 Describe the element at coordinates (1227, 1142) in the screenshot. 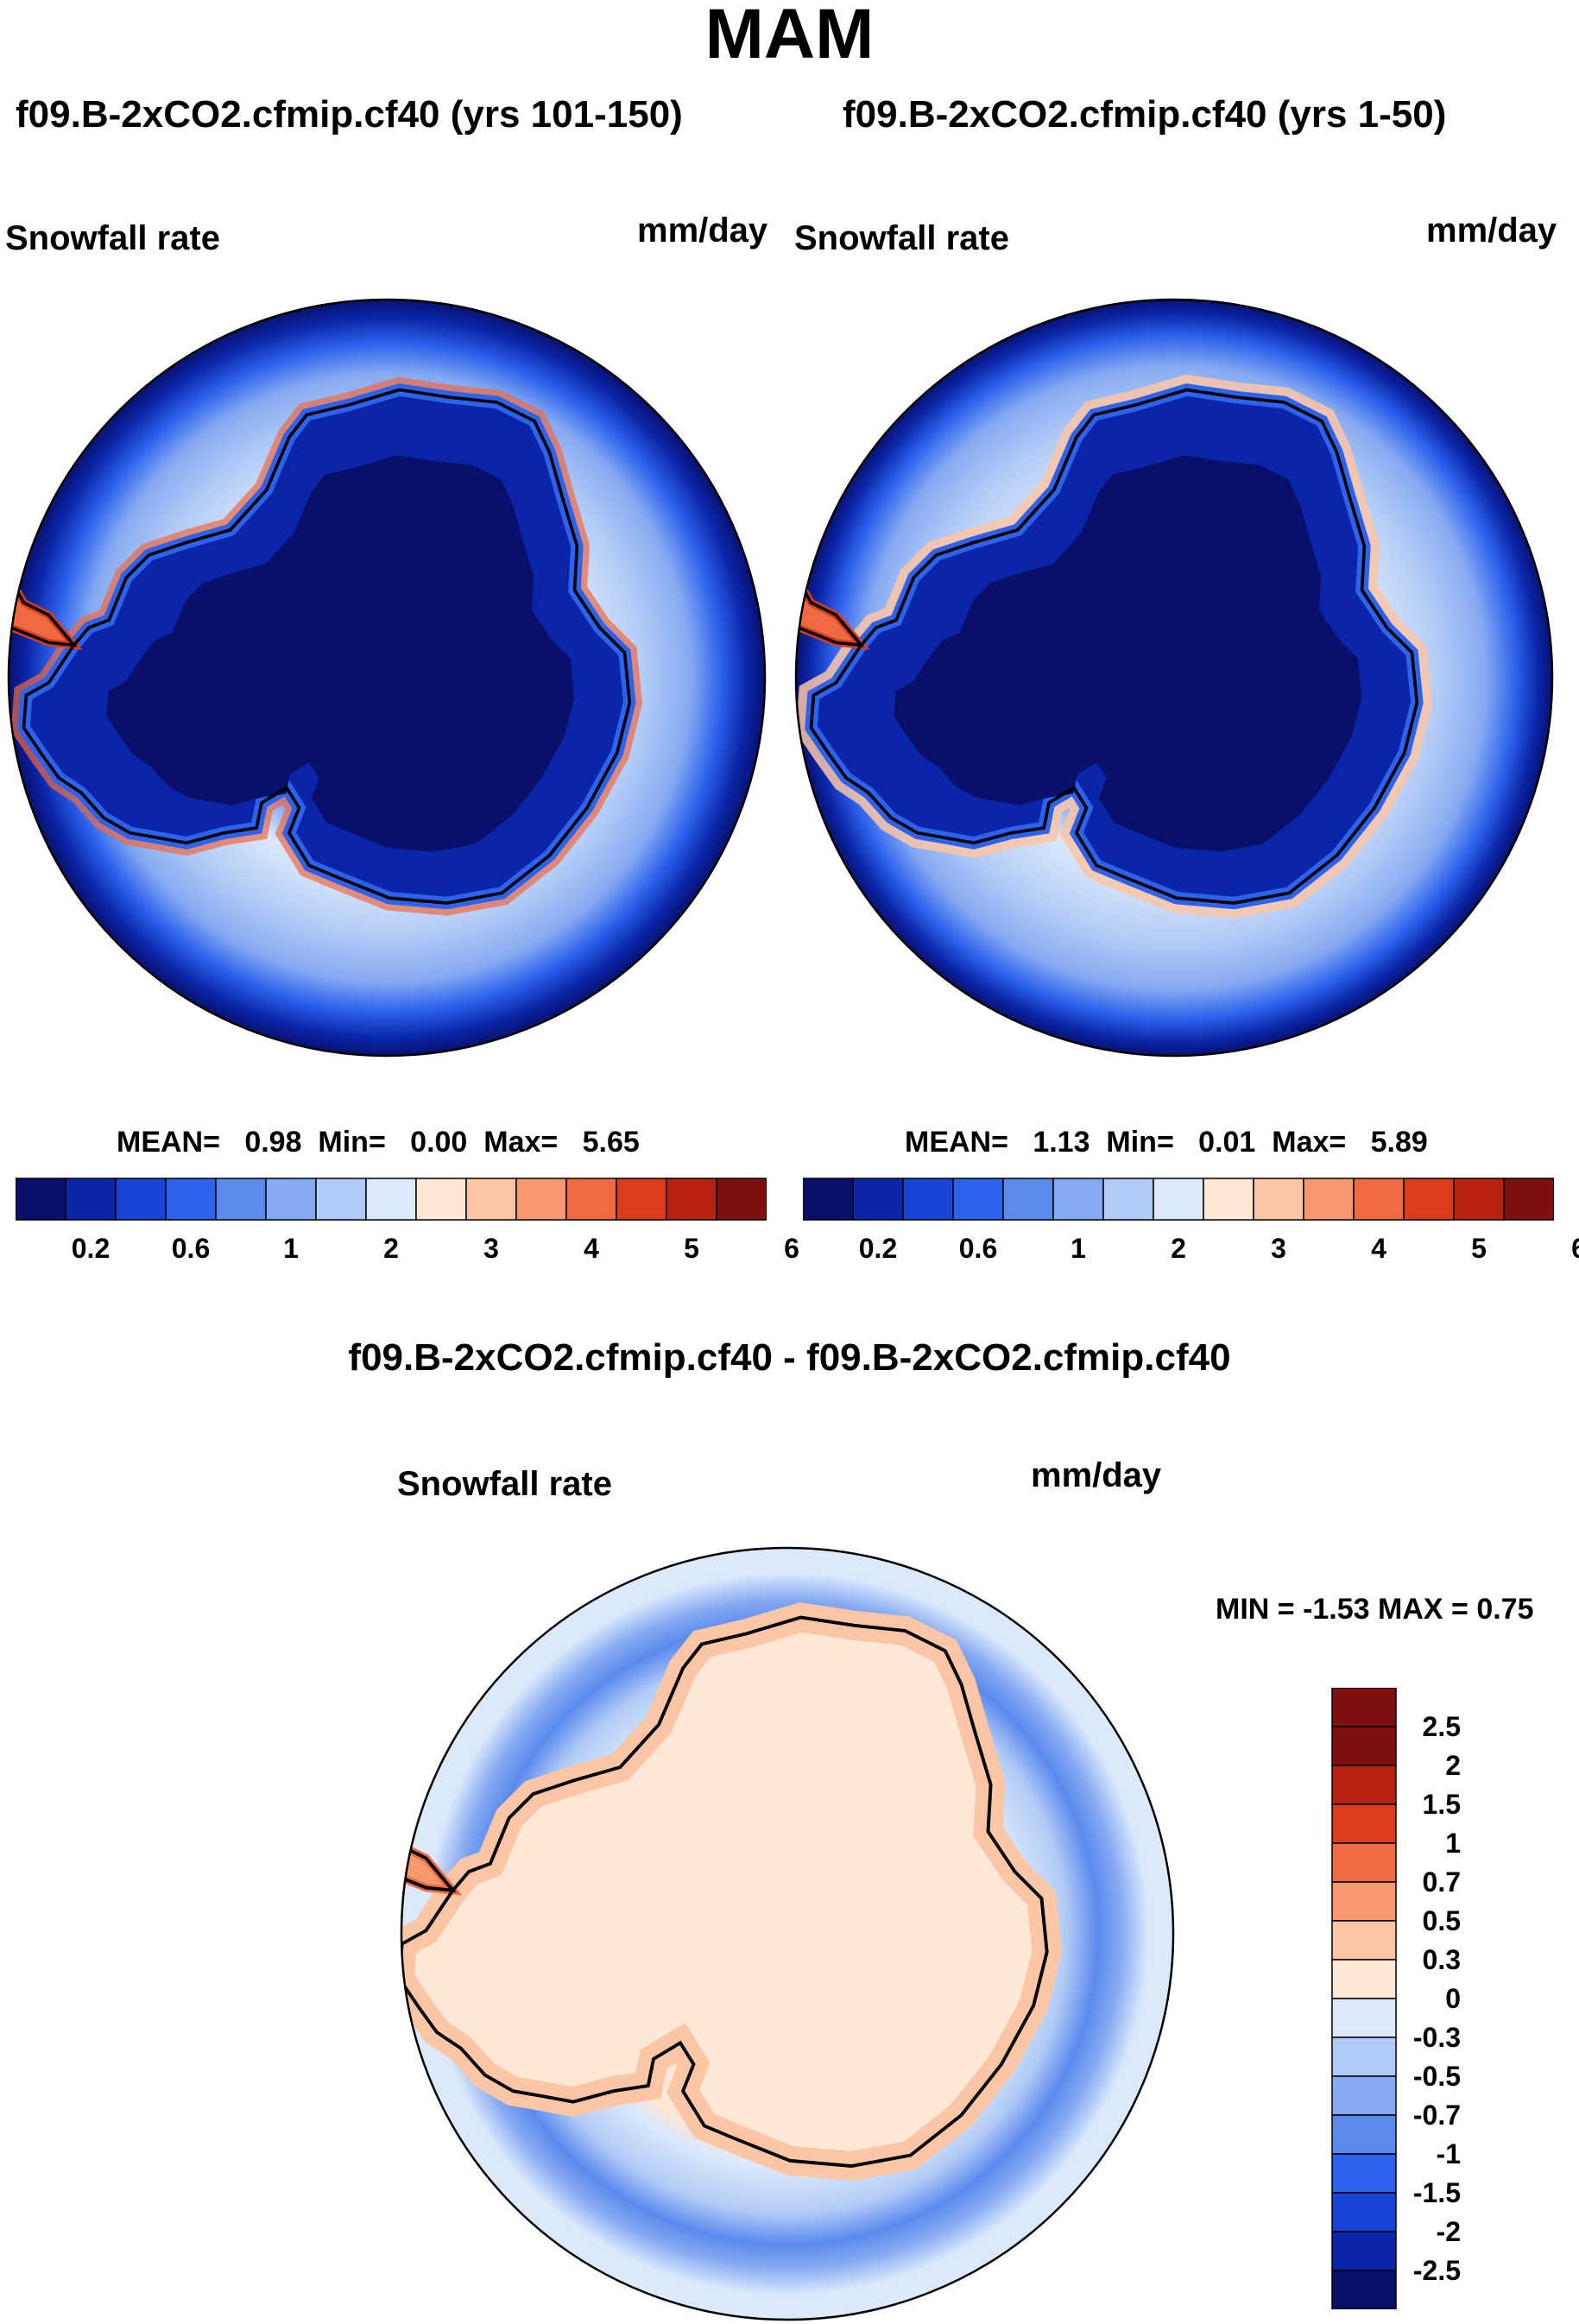

I see `panel-2-min: 0.01` at that location.